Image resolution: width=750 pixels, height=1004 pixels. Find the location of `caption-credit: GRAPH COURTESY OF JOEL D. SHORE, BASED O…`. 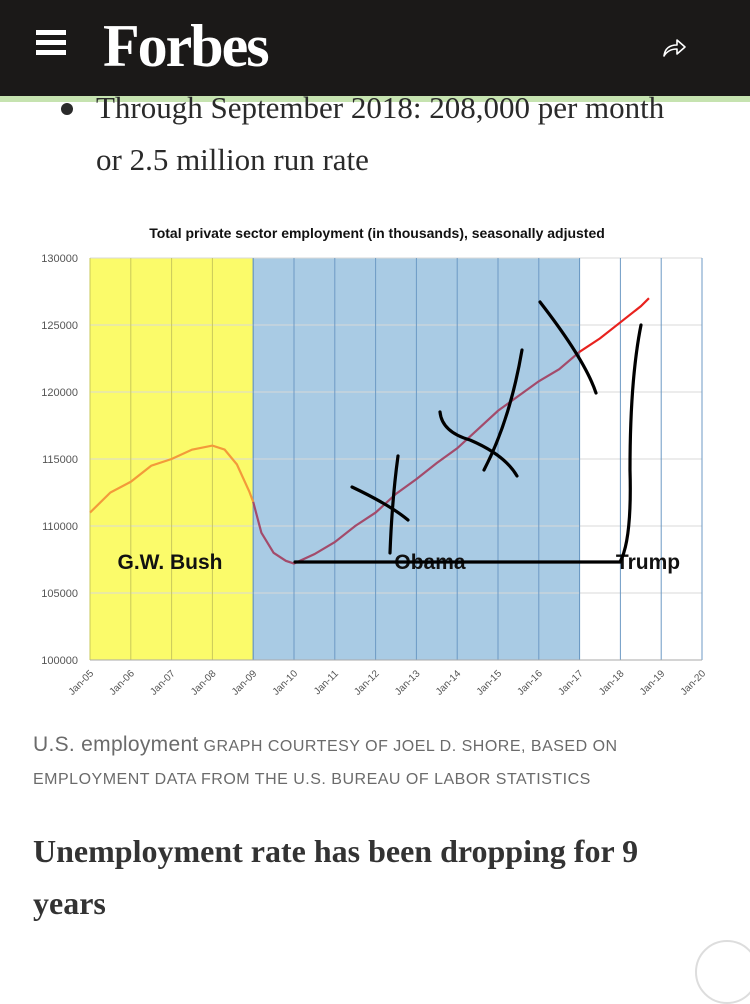

caption-credit: GRAPH COURTESY OF JOEL D. SHORE, BASED O… is located at coordinates (325, 763).